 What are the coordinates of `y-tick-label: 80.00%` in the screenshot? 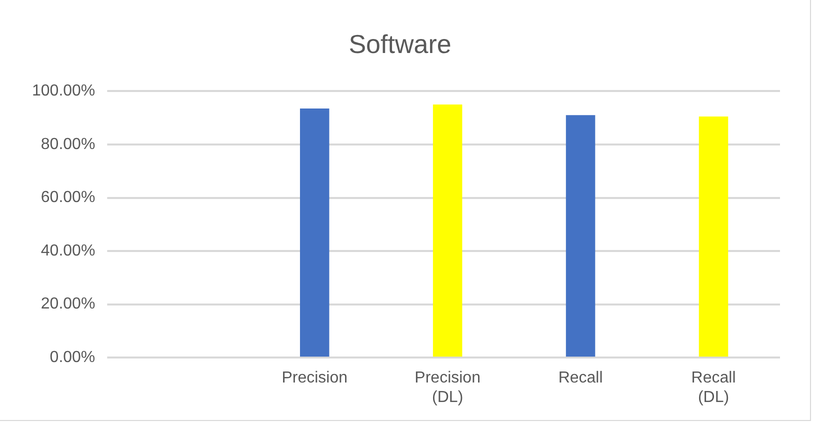 It's located at (68, 144).